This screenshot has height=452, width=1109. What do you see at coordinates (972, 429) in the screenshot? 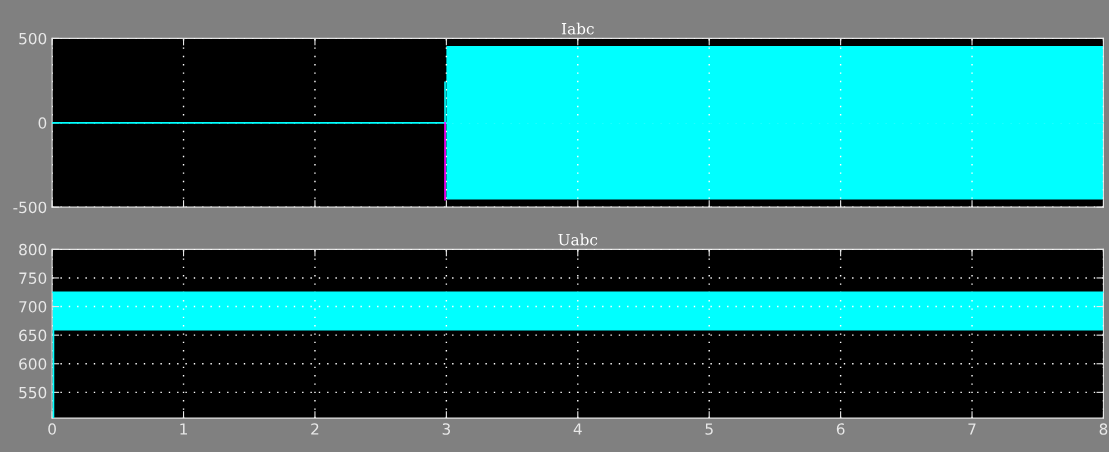
I see `x-tick-label: 7` at bounding box center [972, 429].